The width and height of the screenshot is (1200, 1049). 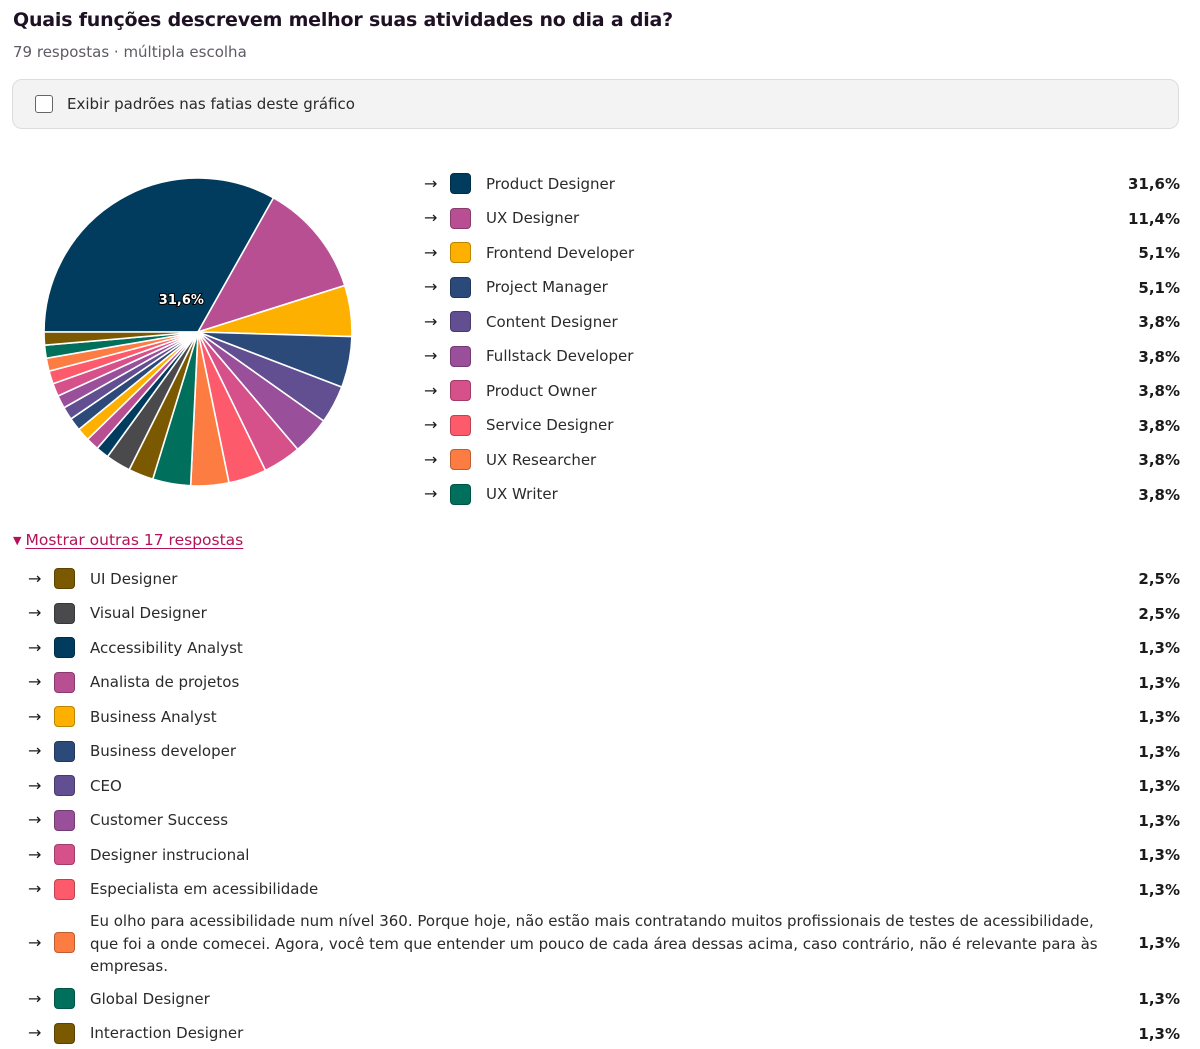 I want to click on pattern-toggle: Exibir padrões nas fatias deste gráfico, so click(x=595, y=104).